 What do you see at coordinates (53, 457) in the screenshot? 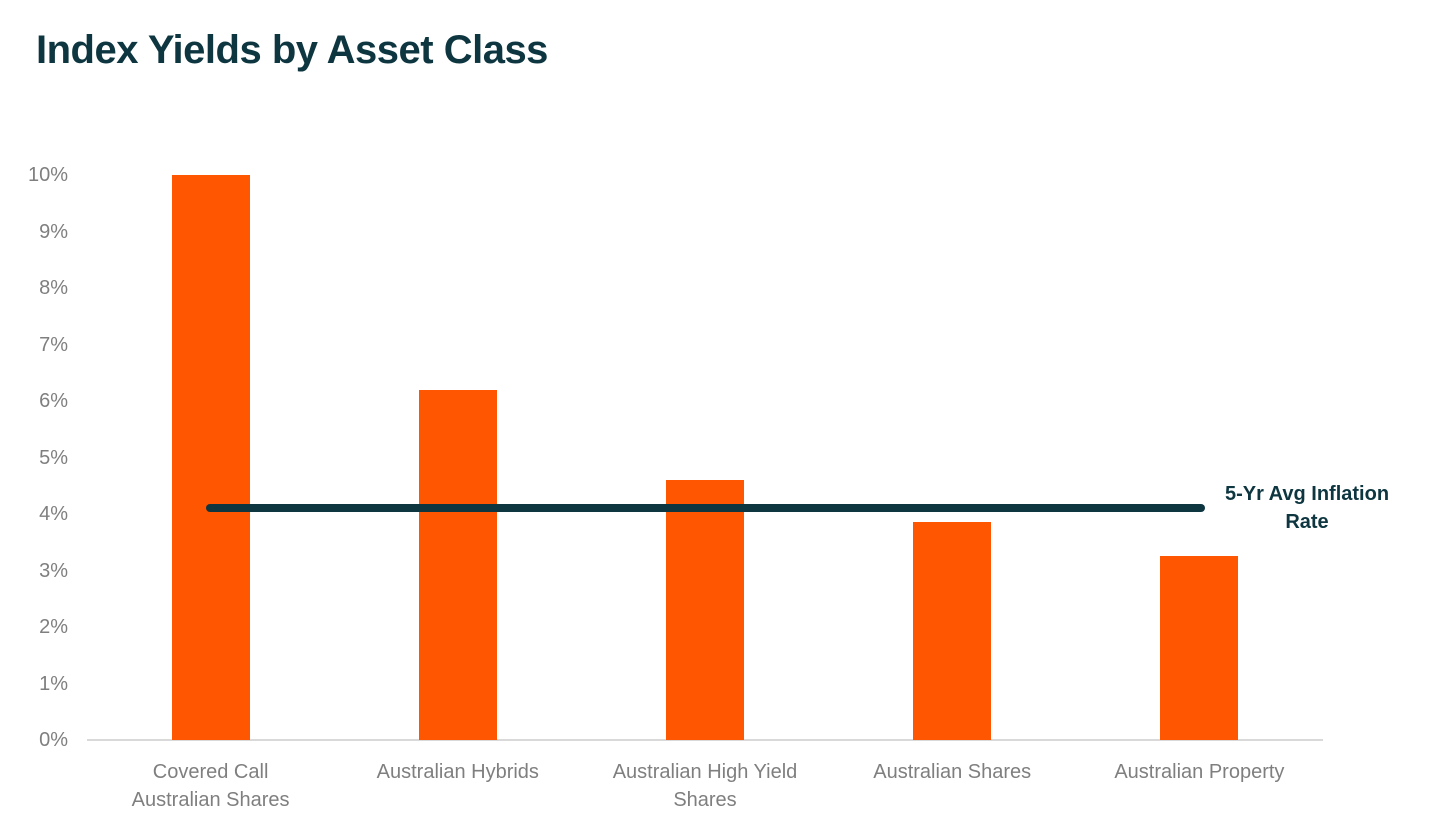
I see `y-axis-tick-label: 5%` at bounding box center [53, 457].